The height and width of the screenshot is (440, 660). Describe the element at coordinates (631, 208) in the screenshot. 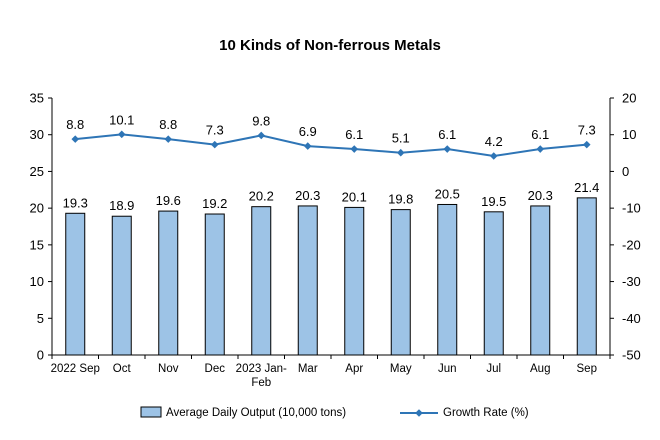

I see `right-tick-label: -10` at that location.